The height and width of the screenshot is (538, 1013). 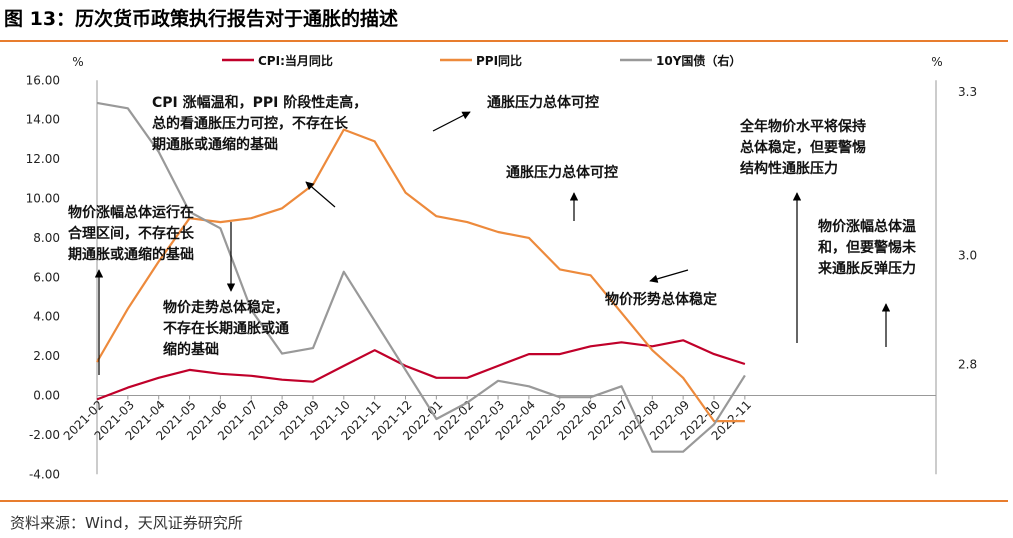 I want to click on right-axis-unit: %, so click(x=936, y=62).